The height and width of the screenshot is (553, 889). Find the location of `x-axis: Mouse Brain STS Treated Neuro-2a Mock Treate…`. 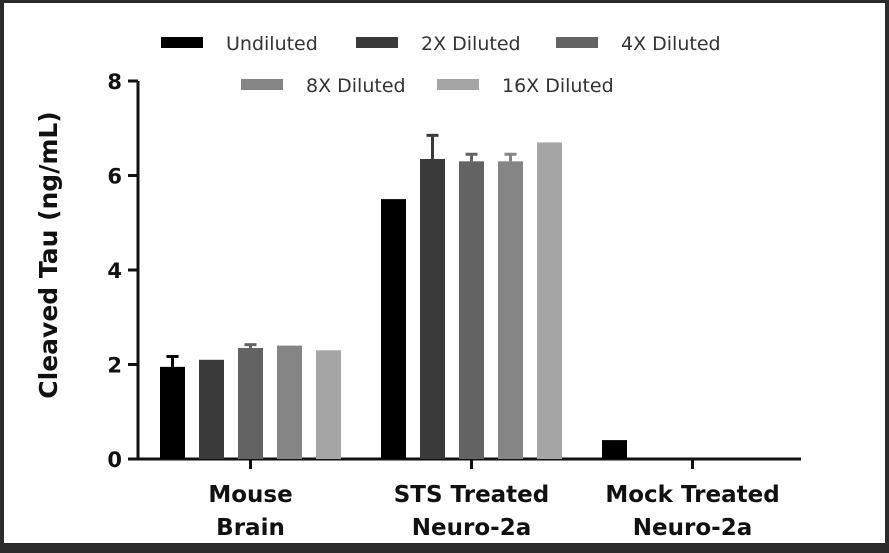

x-axis: Mouse Brain STS Treated Neuro-2a Mock Treate… is located at coordinates (469, 499).